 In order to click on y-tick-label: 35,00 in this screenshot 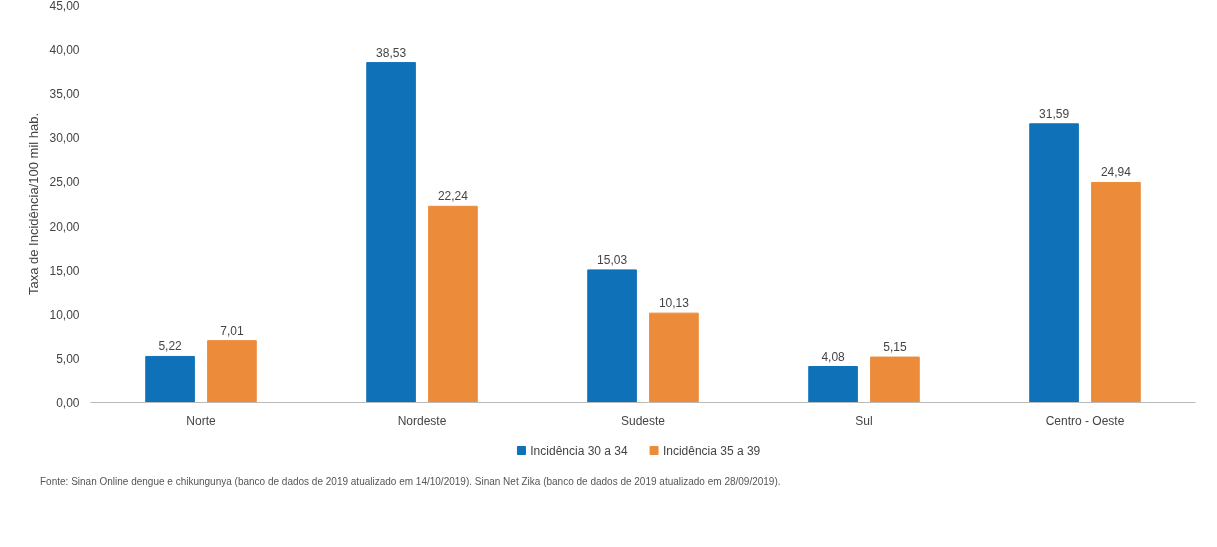, I will do `click(64, 94)`.